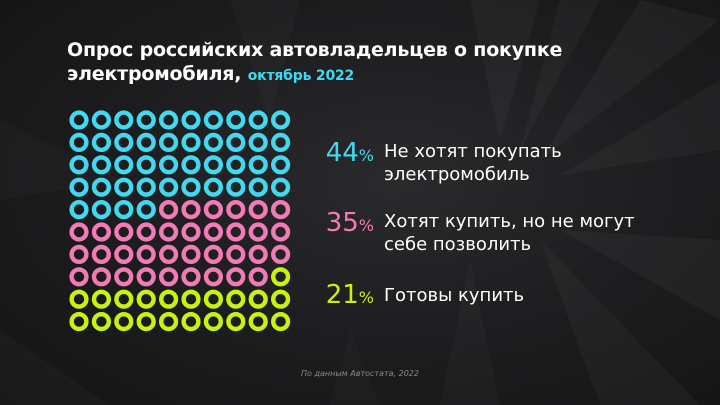 This screenshot has height=405, width=720. I want to click on stat-label-line: Не хотят покупать, so click(473, 151).